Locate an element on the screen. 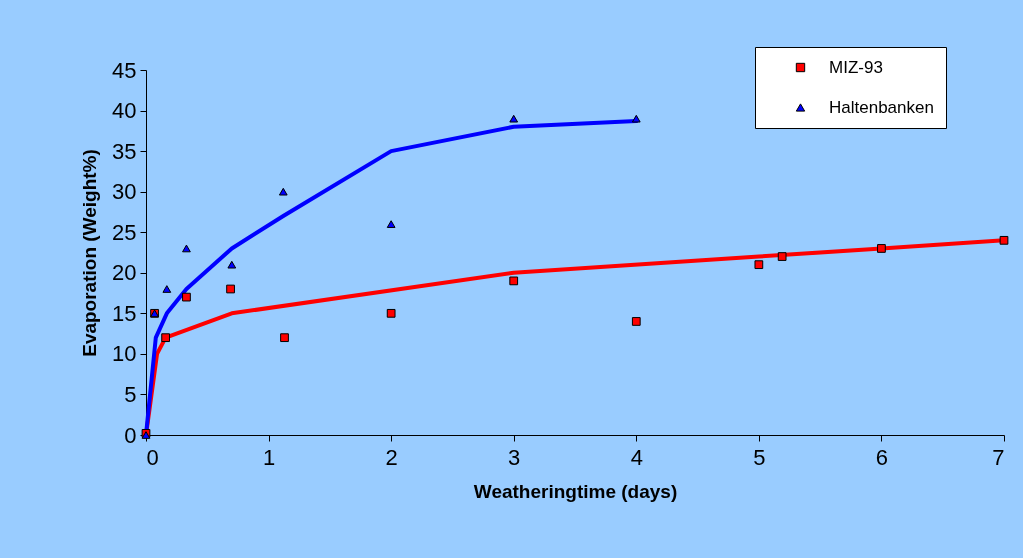 Image resolution: width=1023 pixels, height=558 pixels. y-tick-label: 5 is located at coordinates (130, 394).